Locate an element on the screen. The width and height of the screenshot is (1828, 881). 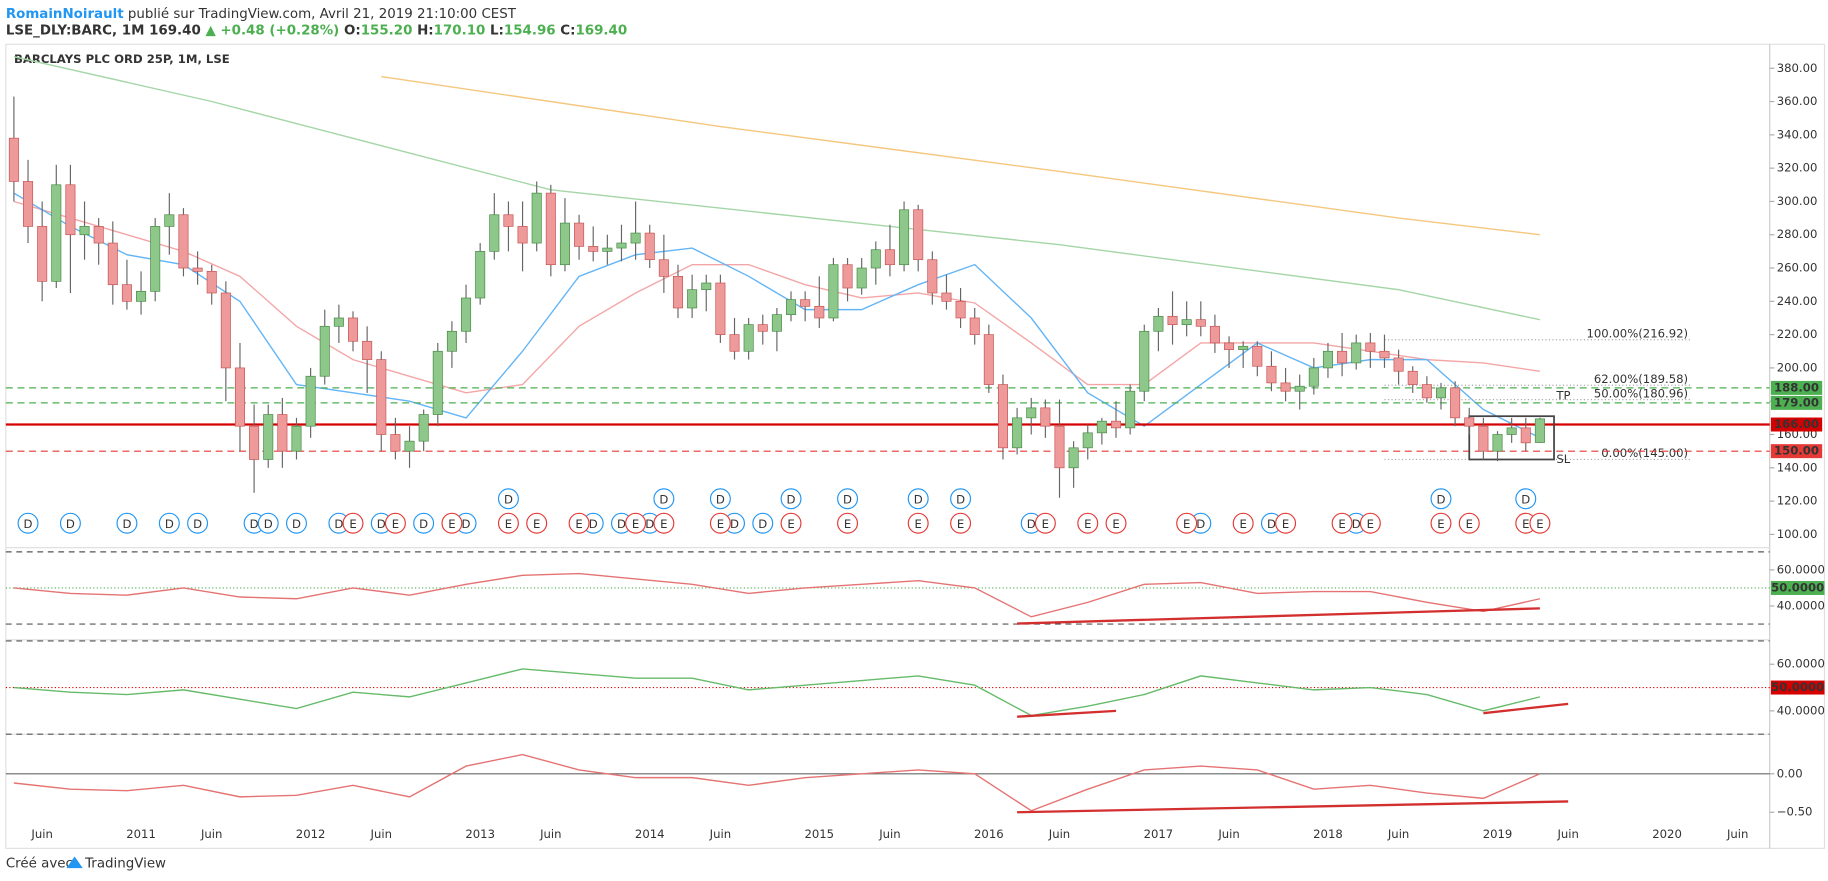
level-box is located at coordinates (1797, 687).